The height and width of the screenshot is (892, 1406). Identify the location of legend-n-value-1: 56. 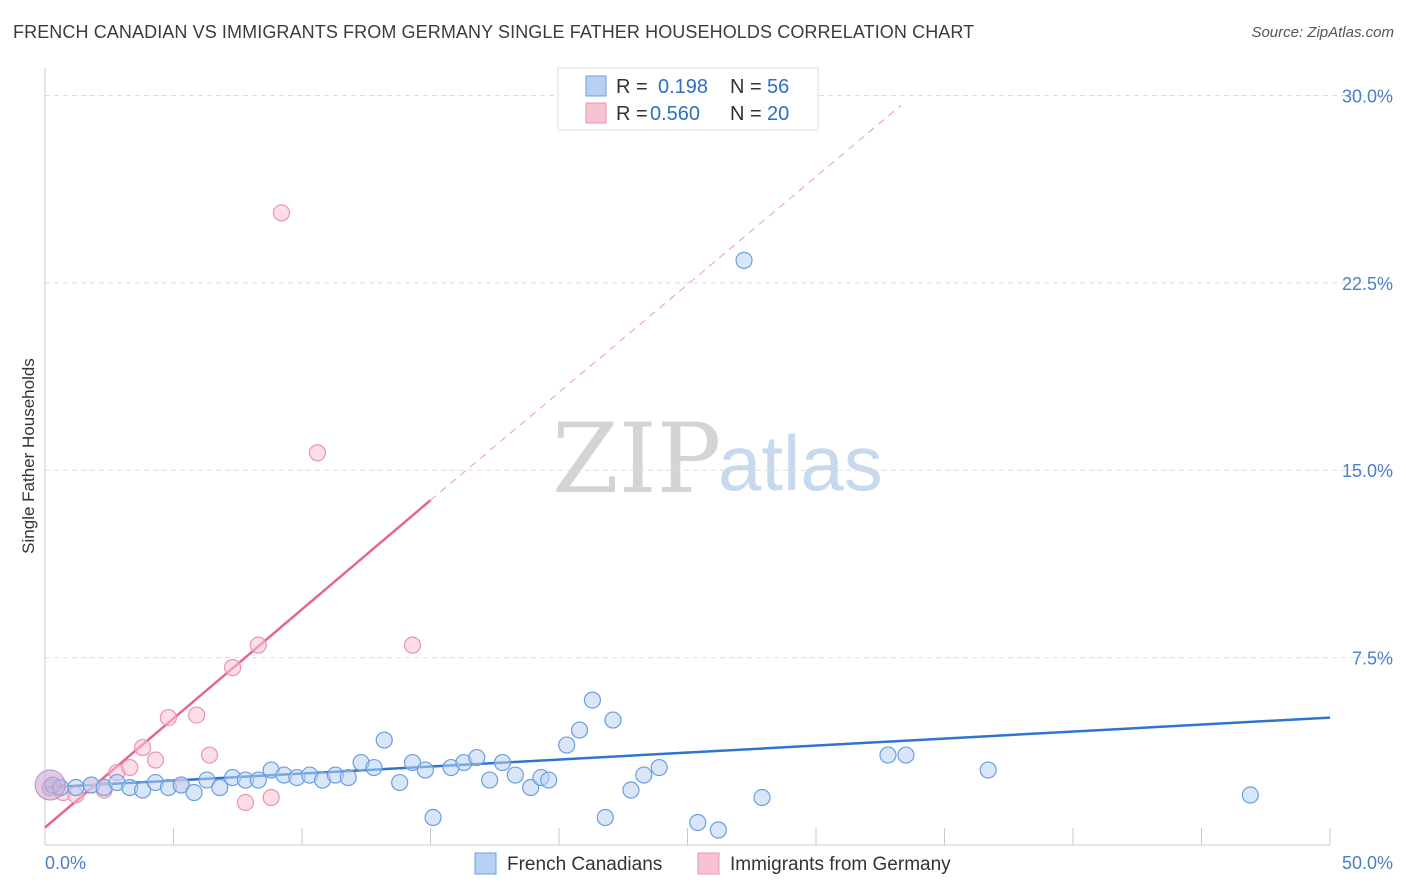
(778, 87).